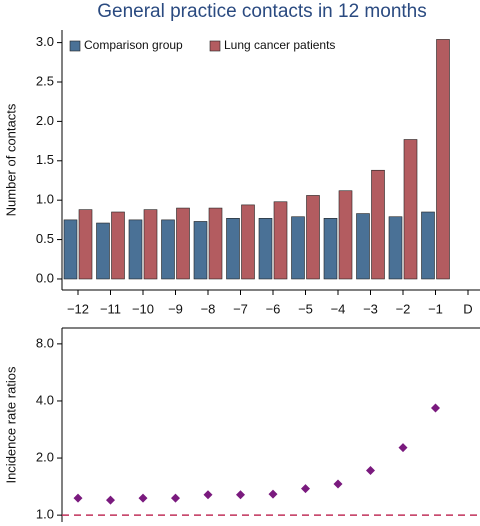  What do you see at coordinates (435, 308) in the screenshot?
I see `x-tick-label: −1` at bounding box center [435, 308].